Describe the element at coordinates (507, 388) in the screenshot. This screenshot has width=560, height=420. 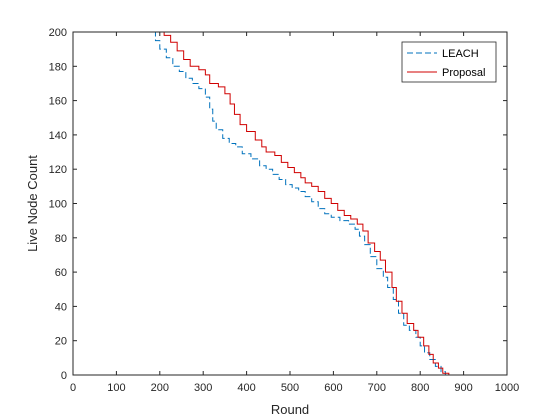
I see `x-tick-label: 1000` at that location.